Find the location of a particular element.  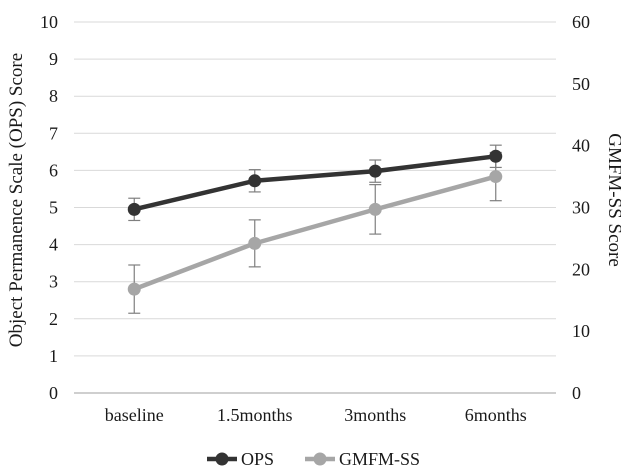

y-tick-label-left: 4 is located at coordinates (53, 245).